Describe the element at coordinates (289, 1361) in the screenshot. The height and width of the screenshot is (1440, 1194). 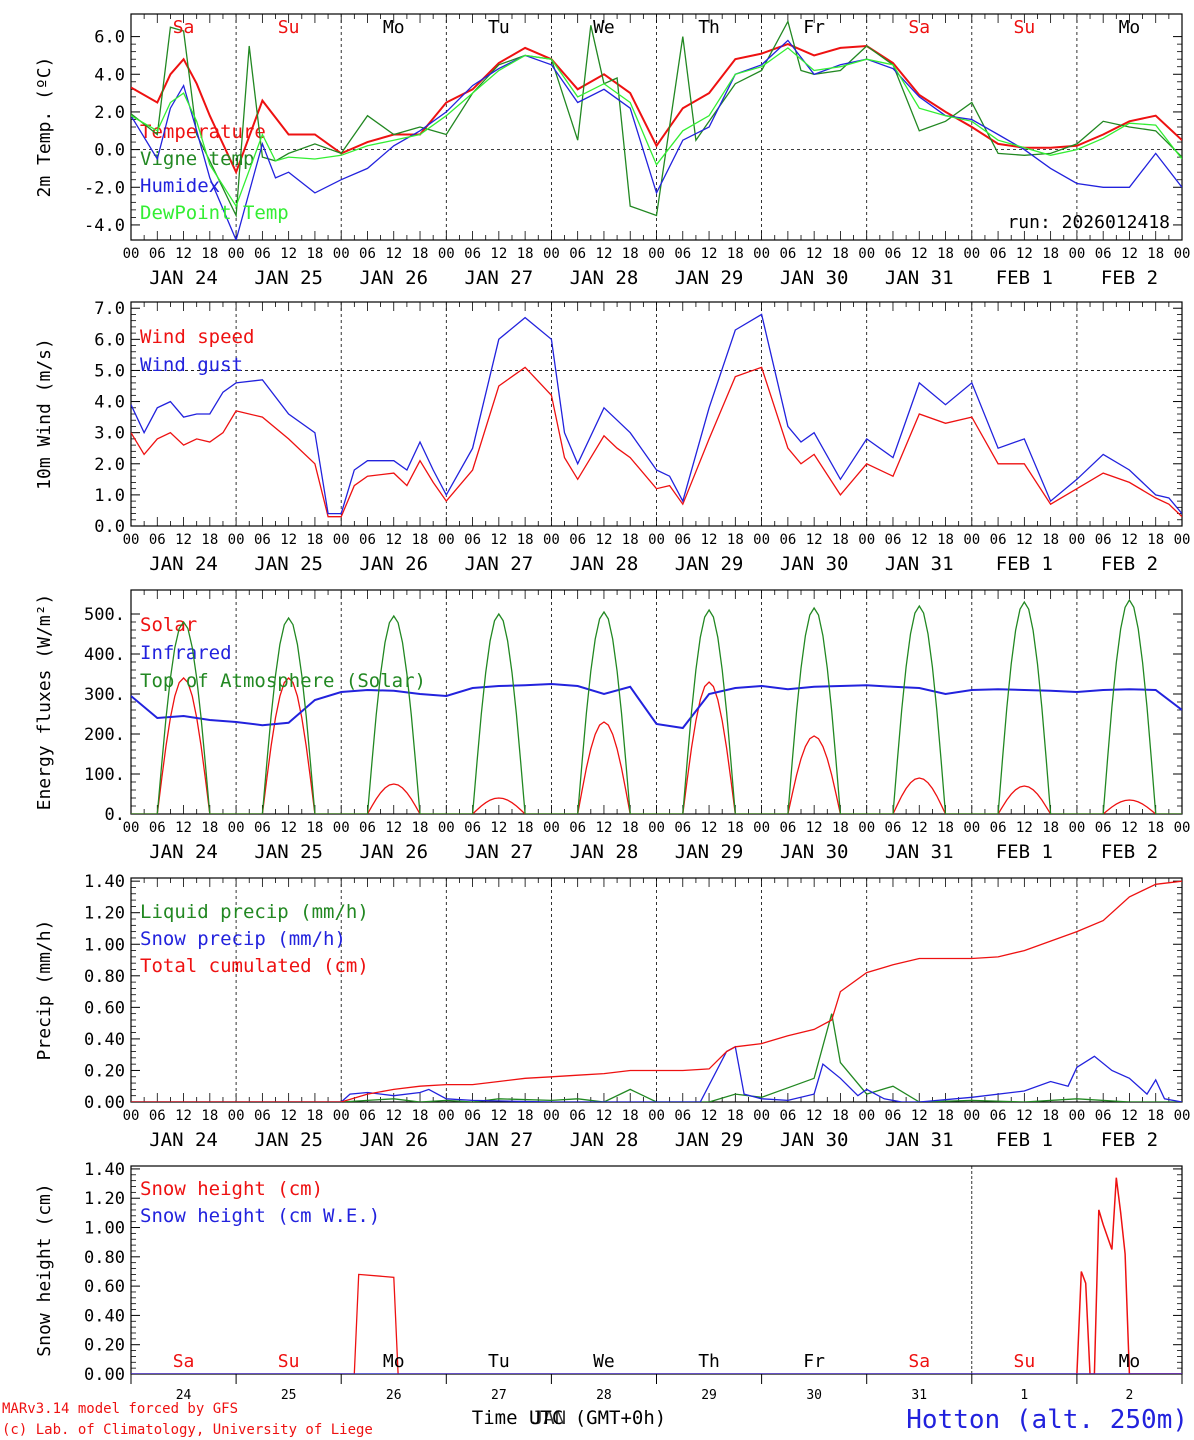
I see `weekday-label-bottom: Su` at that location.